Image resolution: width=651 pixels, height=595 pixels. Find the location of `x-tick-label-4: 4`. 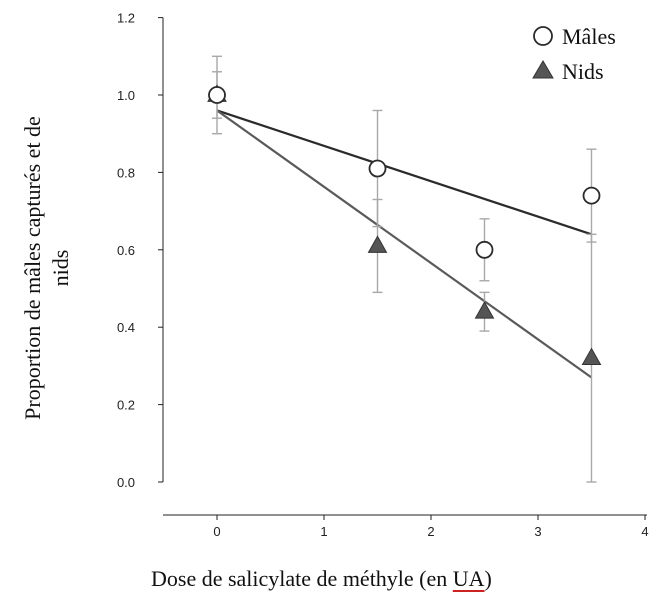

x-tick-label-4: 4 is located at coordinates (644, 531).